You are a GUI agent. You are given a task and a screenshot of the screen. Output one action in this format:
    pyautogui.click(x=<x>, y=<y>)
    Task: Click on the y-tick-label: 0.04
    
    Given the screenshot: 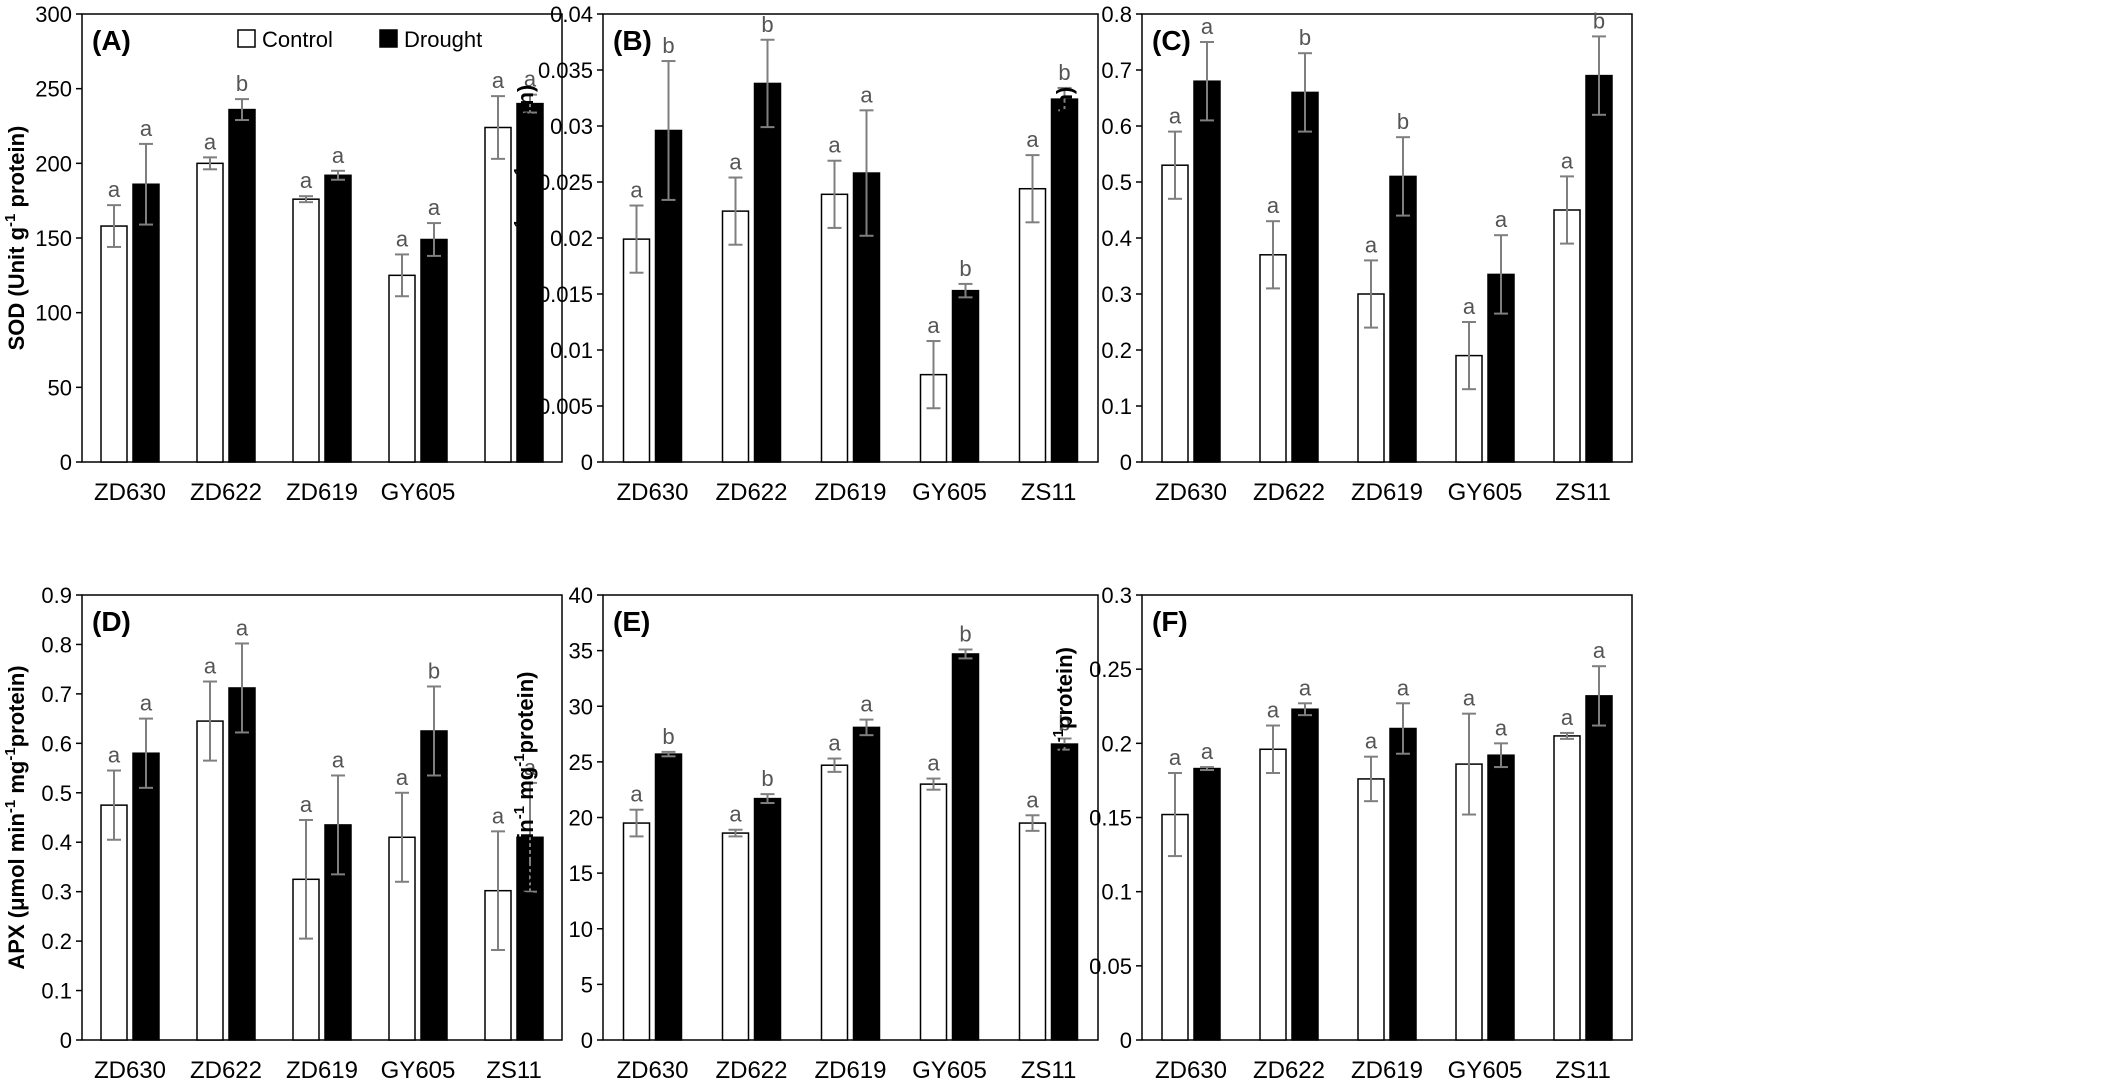 What is the action you would take?
    pyautogui.click(x=571, y=14)
    